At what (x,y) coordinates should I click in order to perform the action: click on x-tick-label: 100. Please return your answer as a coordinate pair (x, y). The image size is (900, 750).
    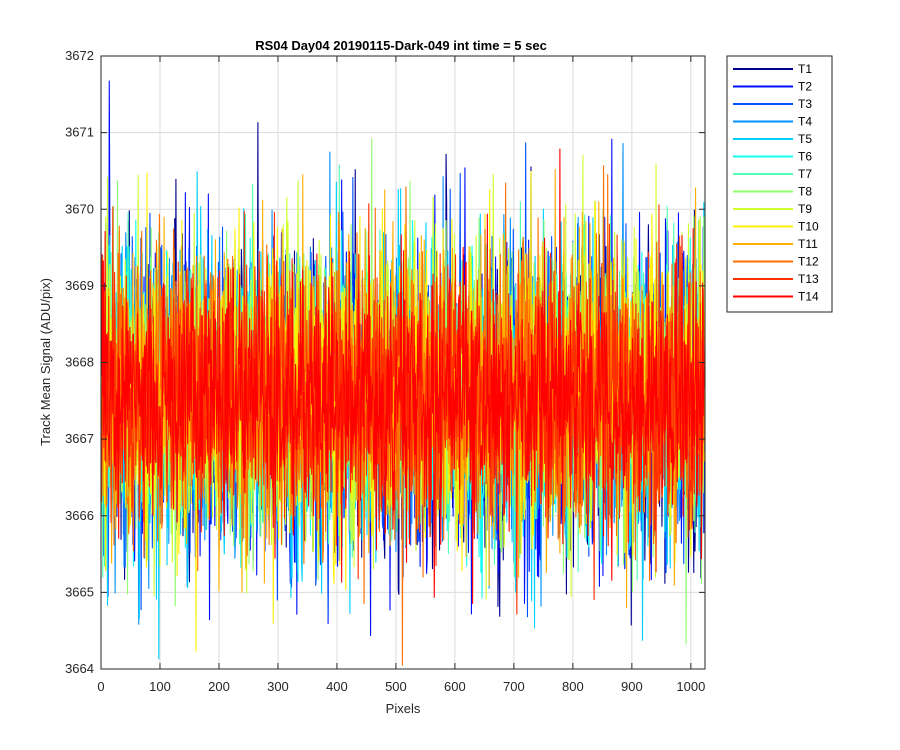
    Looking at the image, I should click on (160, 686).